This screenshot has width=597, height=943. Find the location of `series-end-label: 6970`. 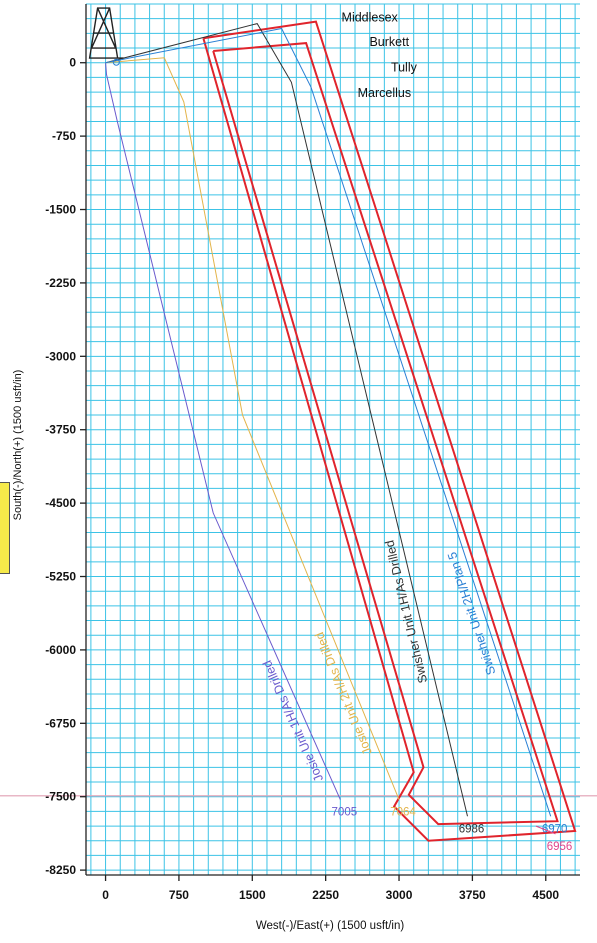

series-end-label: 6970 is located at coordinates (555, 829).